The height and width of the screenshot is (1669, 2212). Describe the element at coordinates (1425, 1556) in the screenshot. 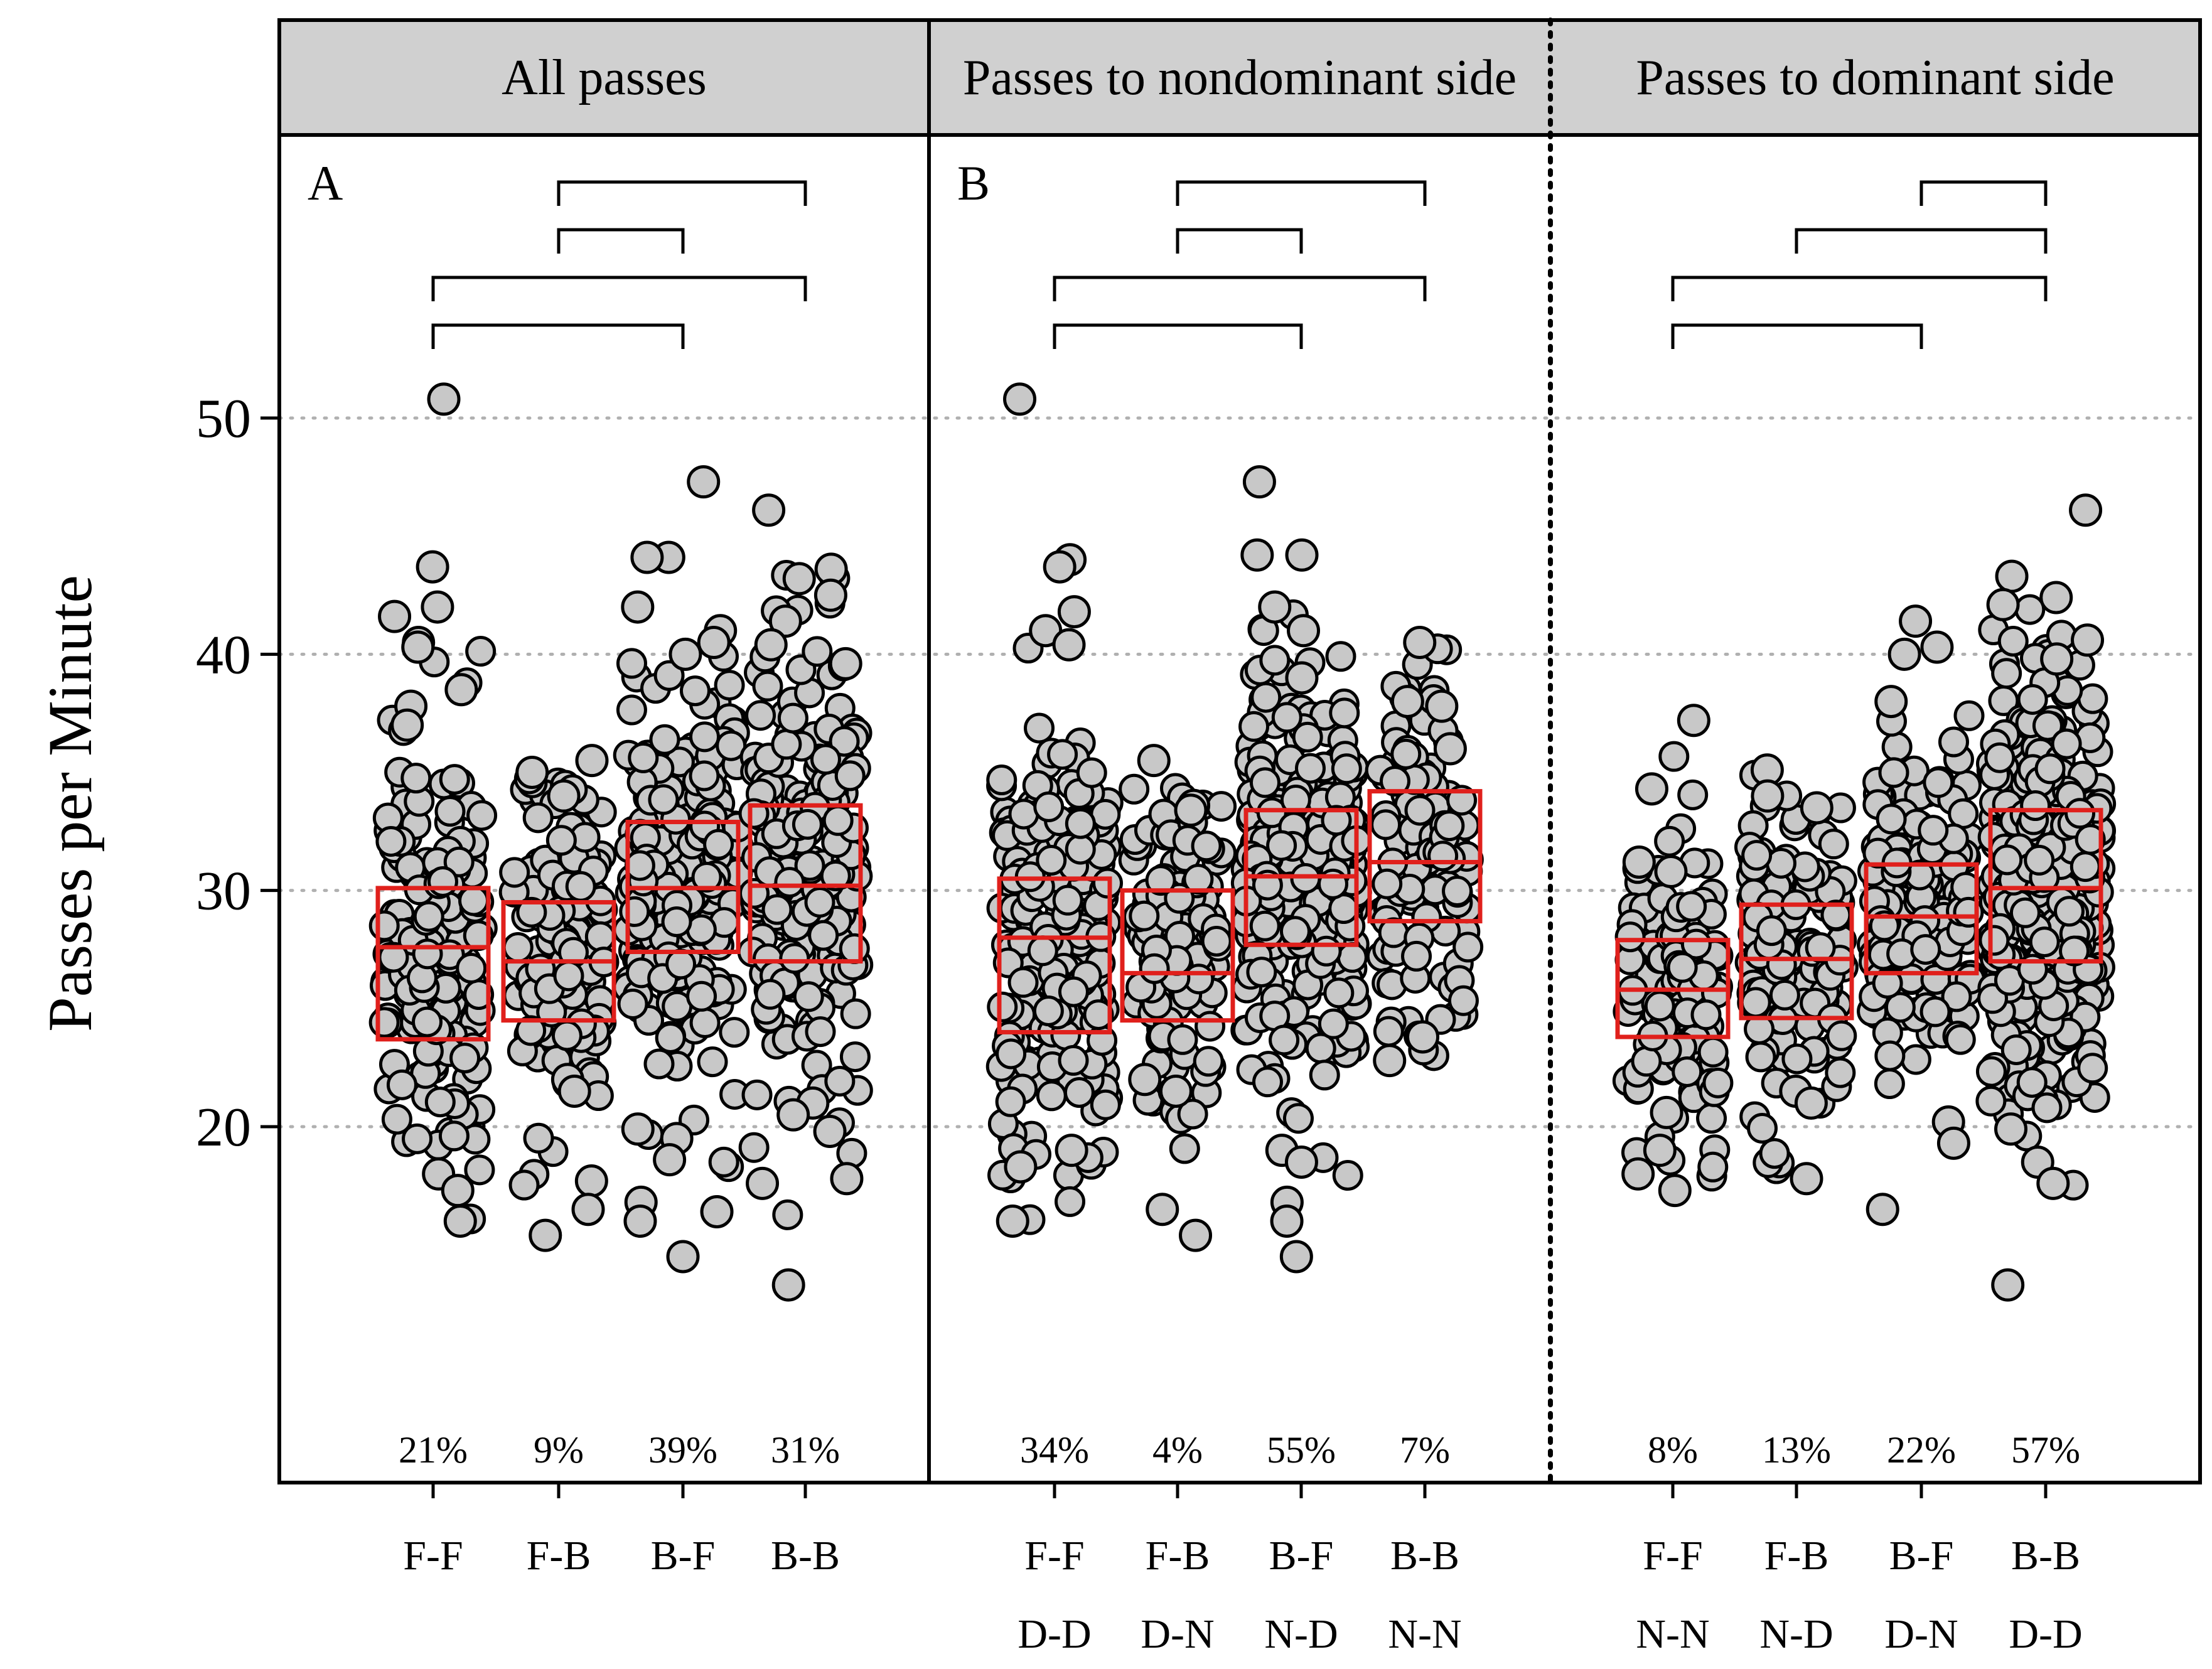

I see `x-tick-label-1-3: B-B` at that location.